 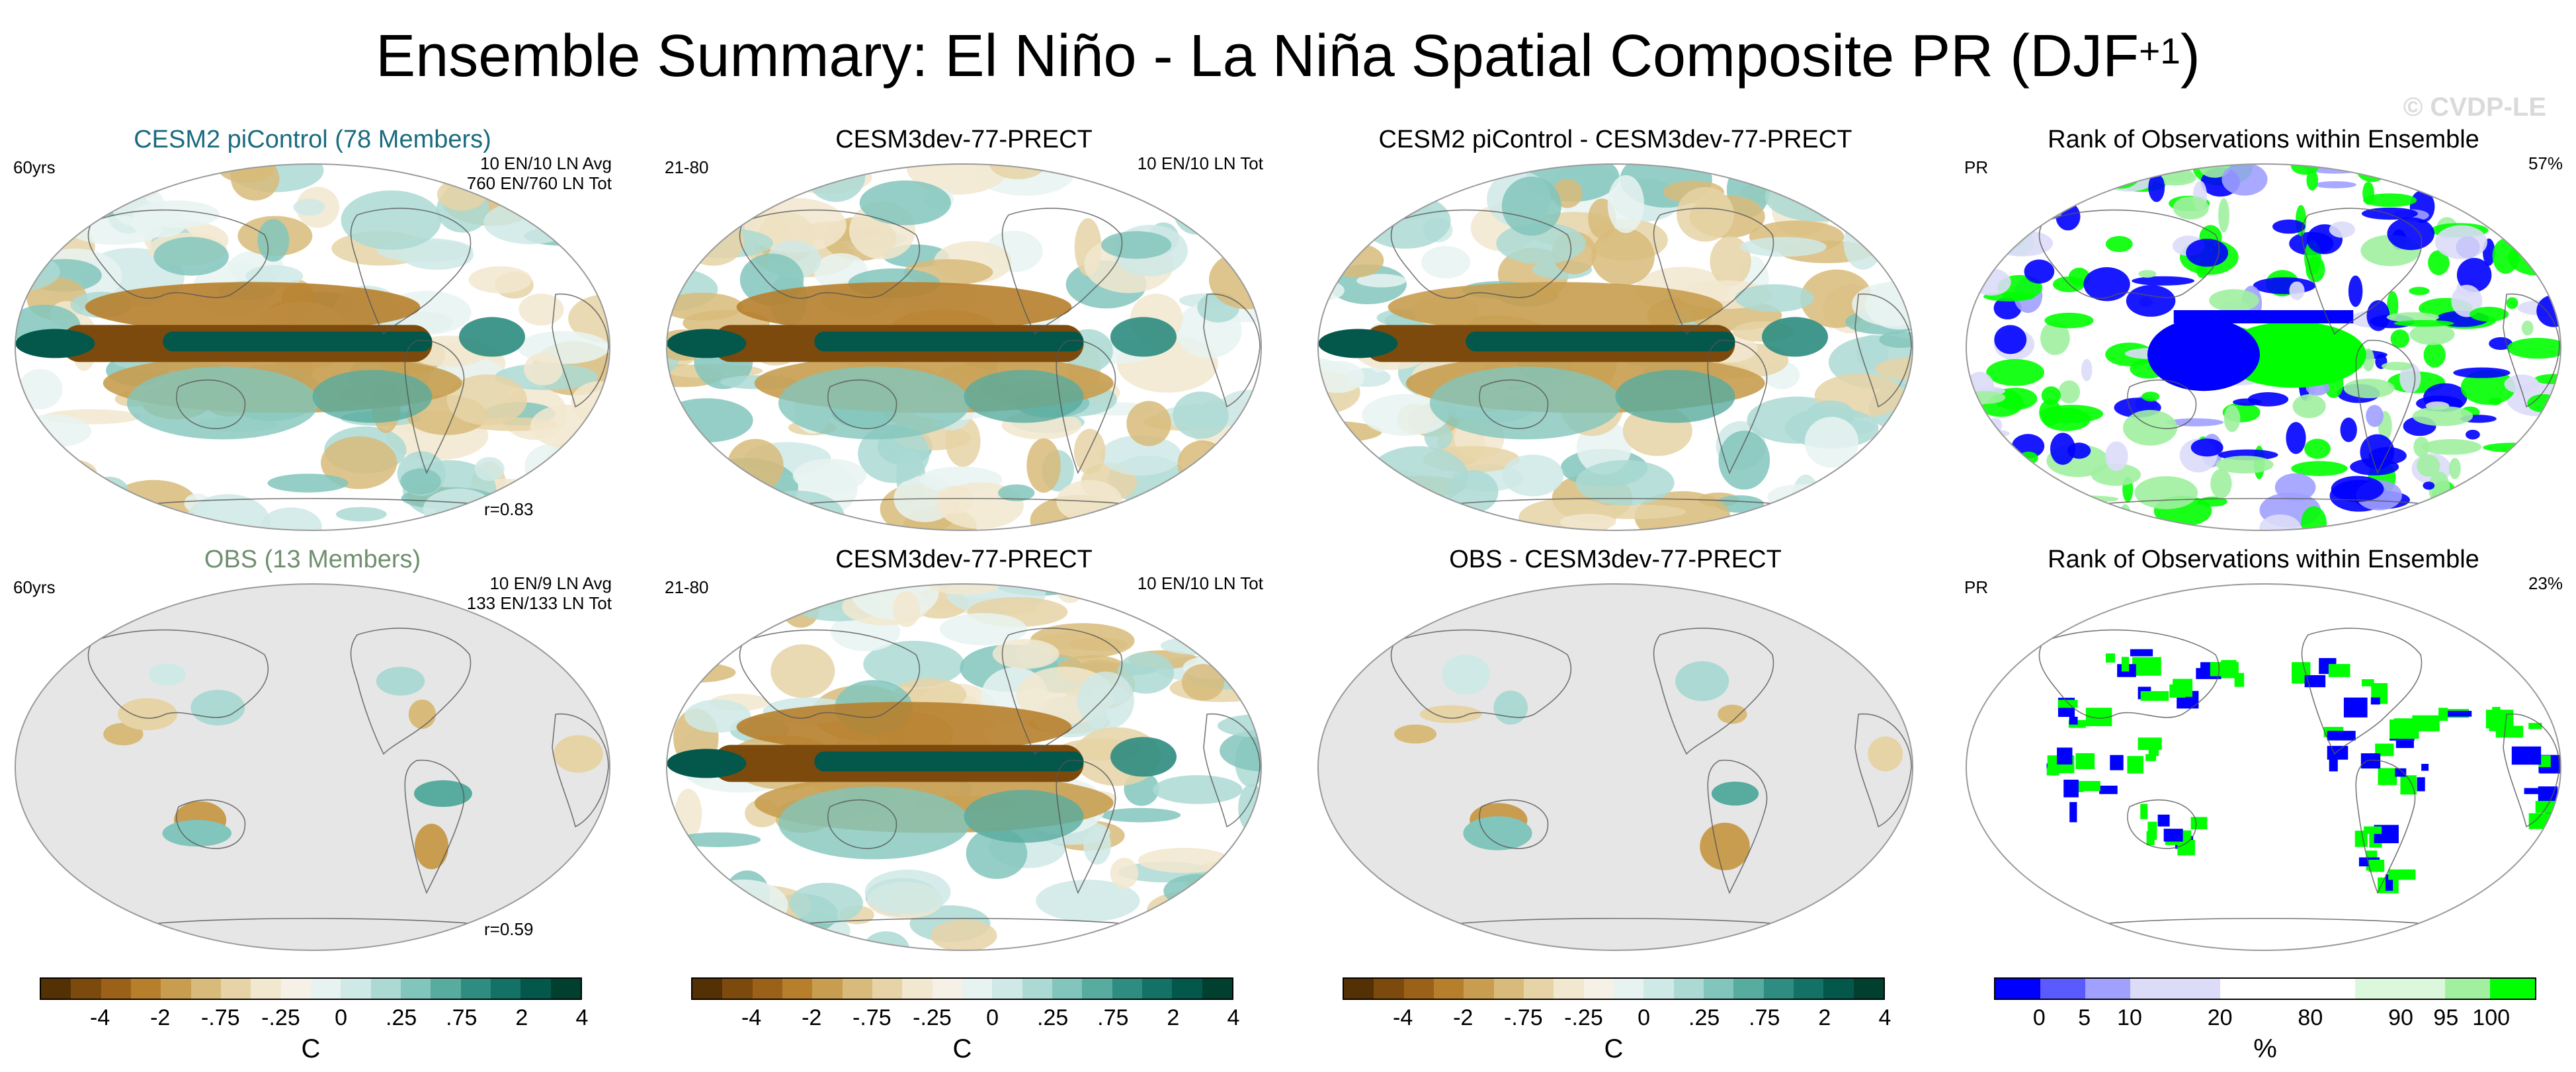 I want to click on colorbar-tick-label: -.75, so click(x=1523, y=1017).